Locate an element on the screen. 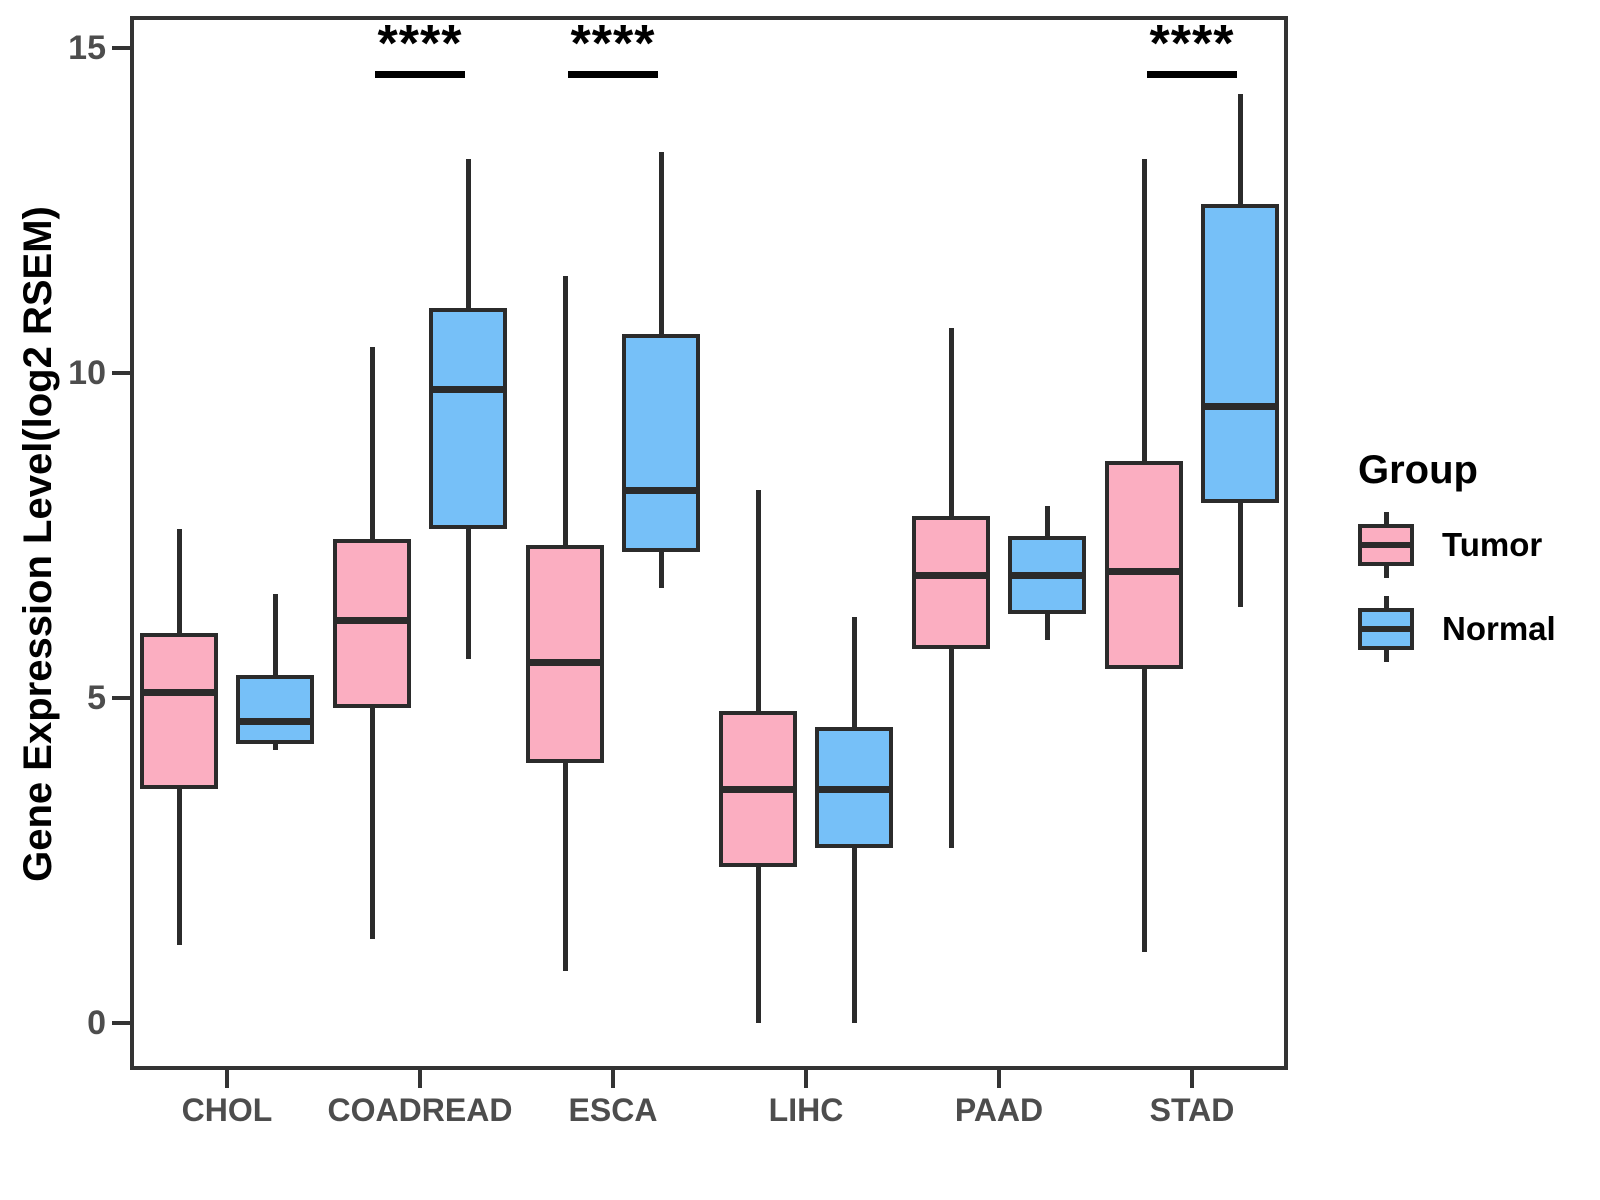 The width and height of the screenshot is (1600, 1200). box-normal-esca is located at coordinates (661, 443).